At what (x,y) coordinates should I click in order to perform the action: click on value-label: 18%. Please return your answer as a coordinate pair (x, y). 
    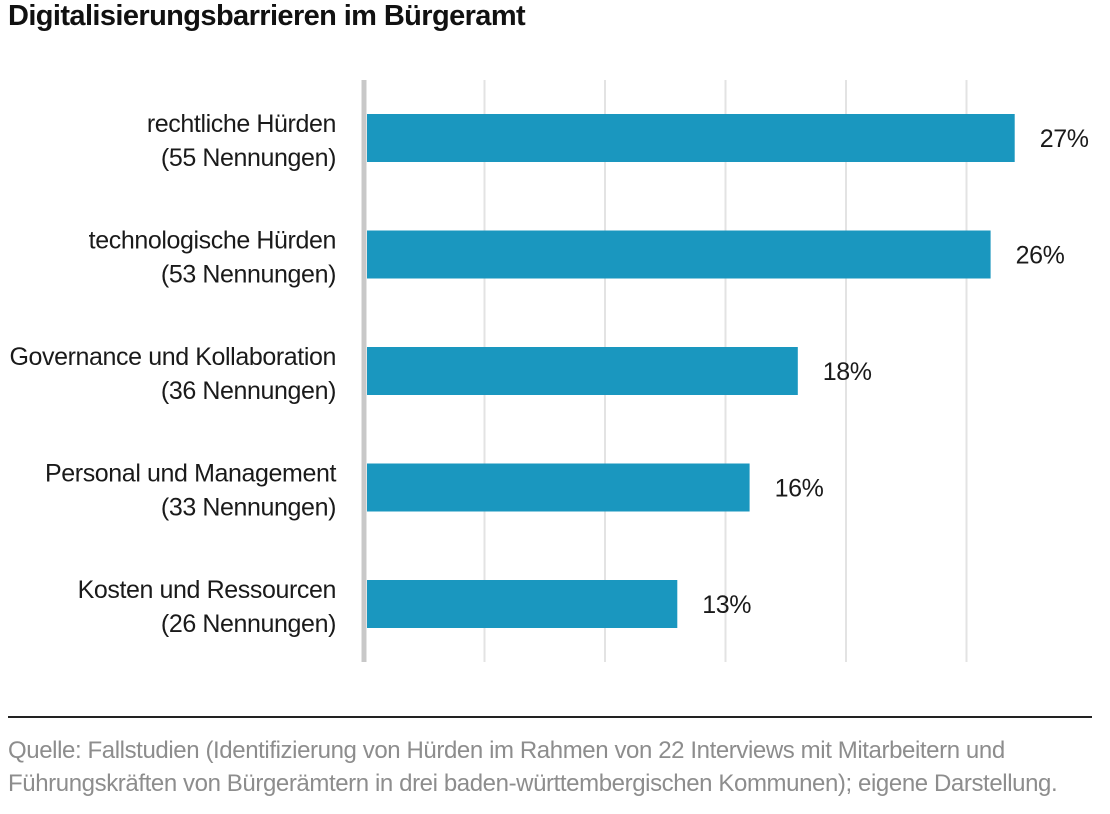
    Looking at the image, I should click on (847, 372).